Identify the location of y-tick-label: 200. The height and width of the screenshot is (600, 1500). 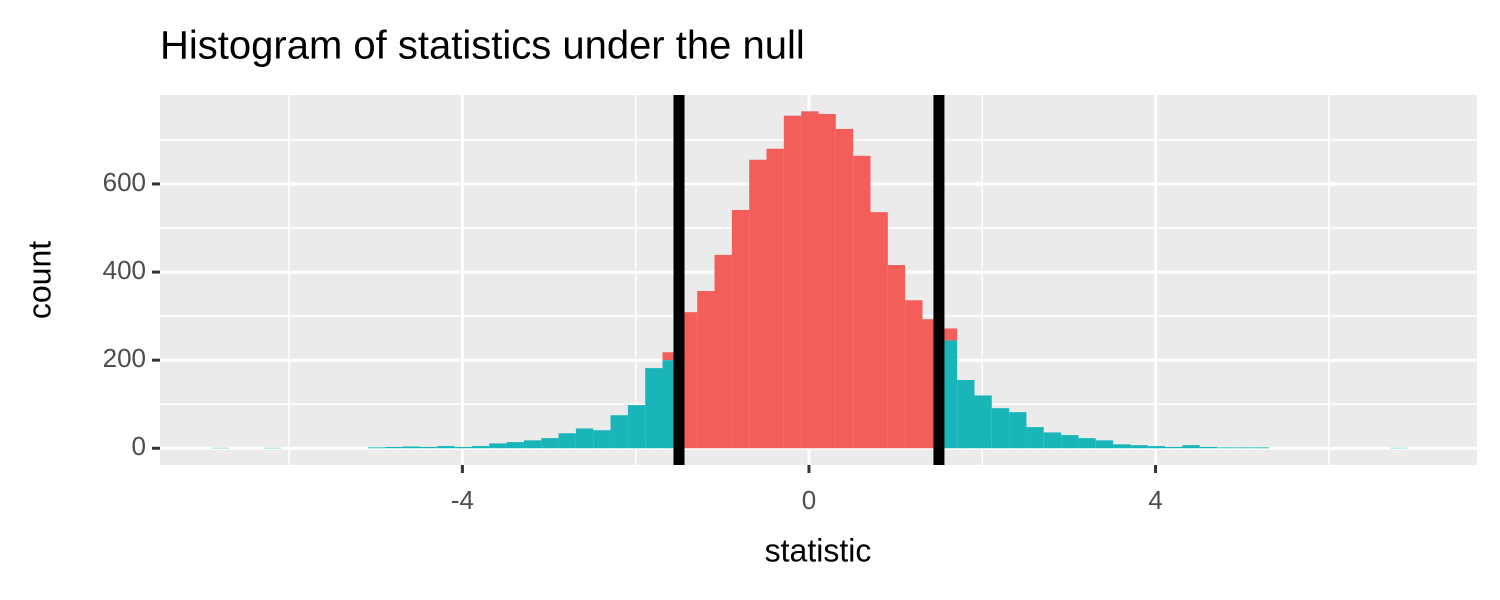
(124, 358).